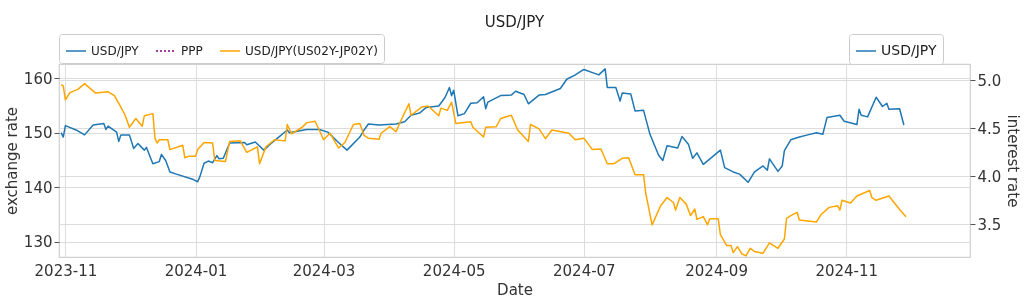 Image resolution: width=1024 pixels, height=304 pixels. Describe the element at coordinates (38, 242) in the screenshot. I see `y-tick-label: 130` at that location.